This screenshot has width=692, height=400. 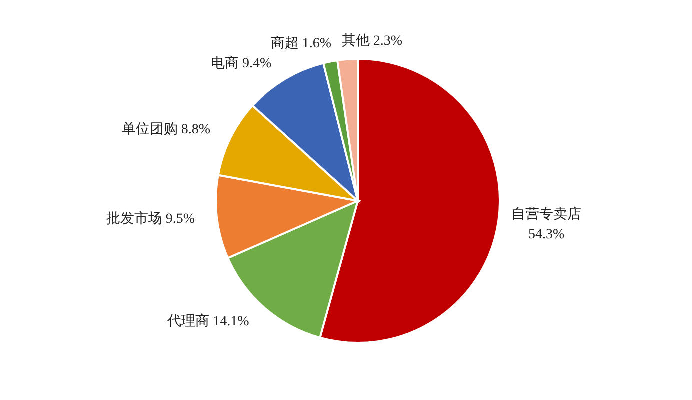 I want to click on data-label: 8.8%, so click(x=196, y=130).